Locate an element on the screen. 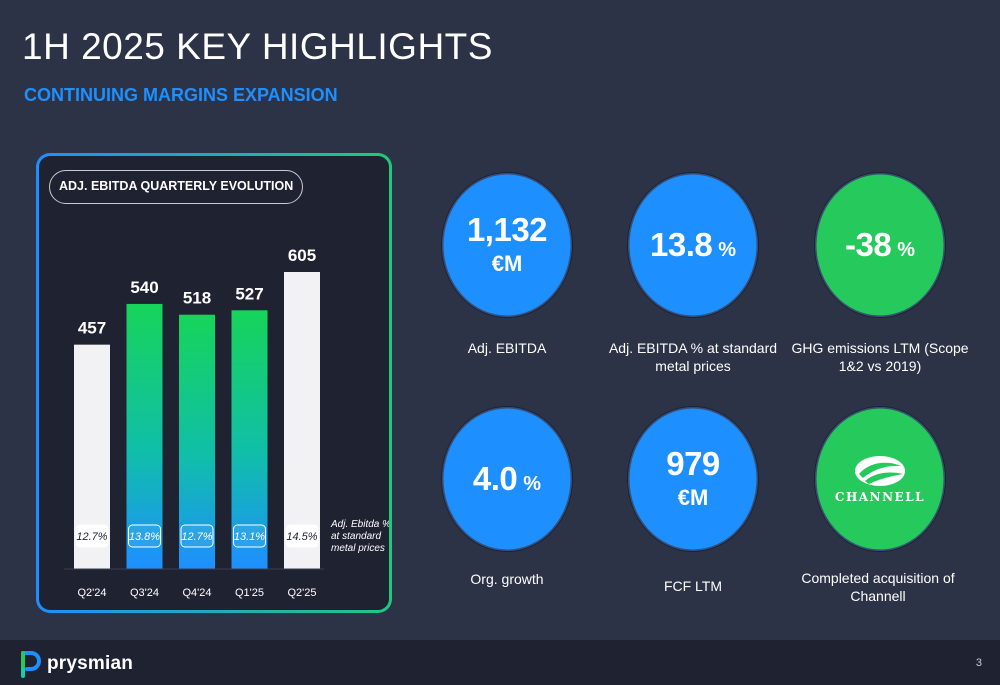  kpi-ebitda-margin-label: Adj. EBITDA % at standard metal prices is located at coordinates (693, 357).